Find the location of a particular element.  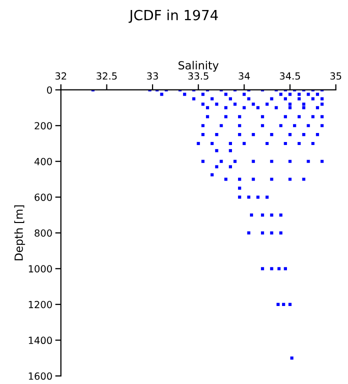

x-tick-label: 33.5 is located at coordinates (198, 76).